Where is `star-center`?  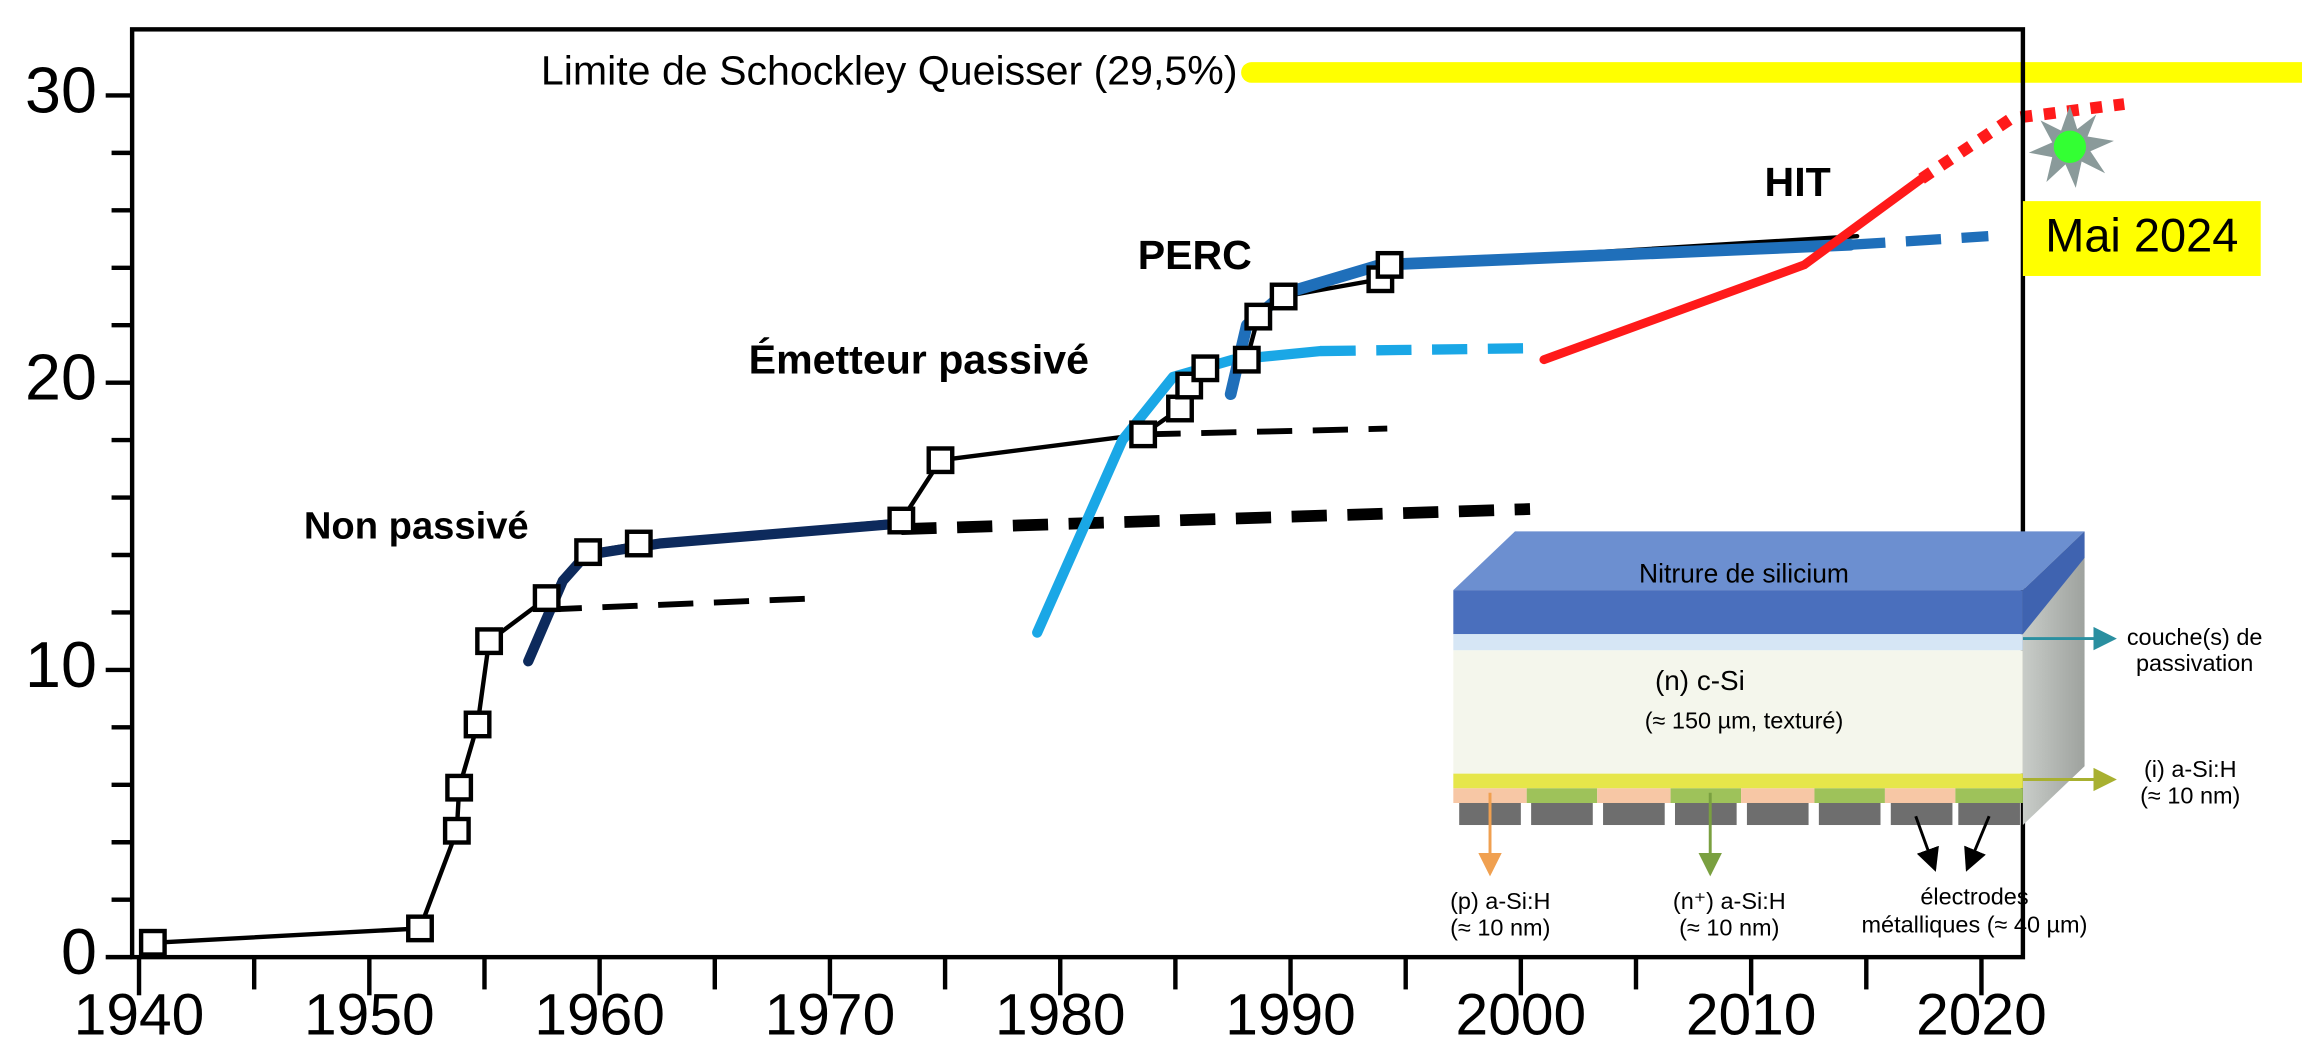 star-center is located at coordinates (2070, 146).